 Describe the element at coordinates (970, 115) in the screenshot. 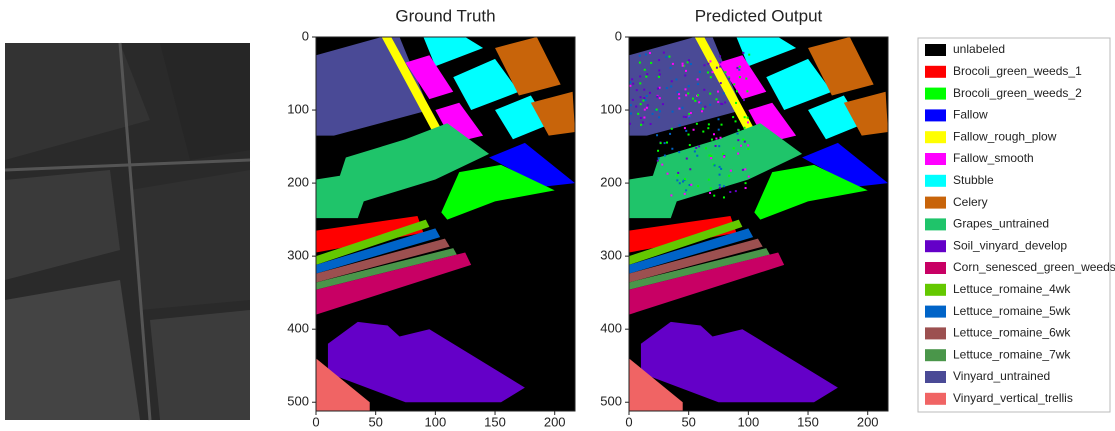

I see `legend-label: Fallow` at that location.